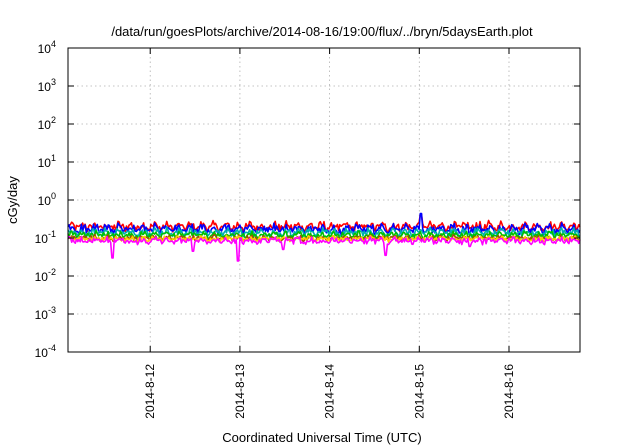  I want to click on series-layer, so click(324, 237).